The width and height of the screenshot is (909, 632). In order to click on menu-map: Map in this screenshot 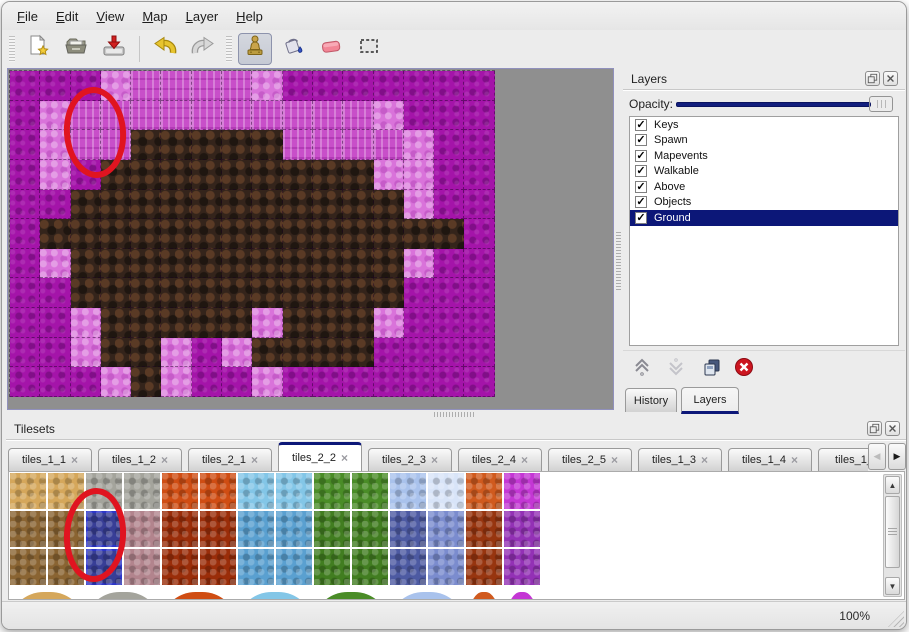, I will do `click(155, 16)`.